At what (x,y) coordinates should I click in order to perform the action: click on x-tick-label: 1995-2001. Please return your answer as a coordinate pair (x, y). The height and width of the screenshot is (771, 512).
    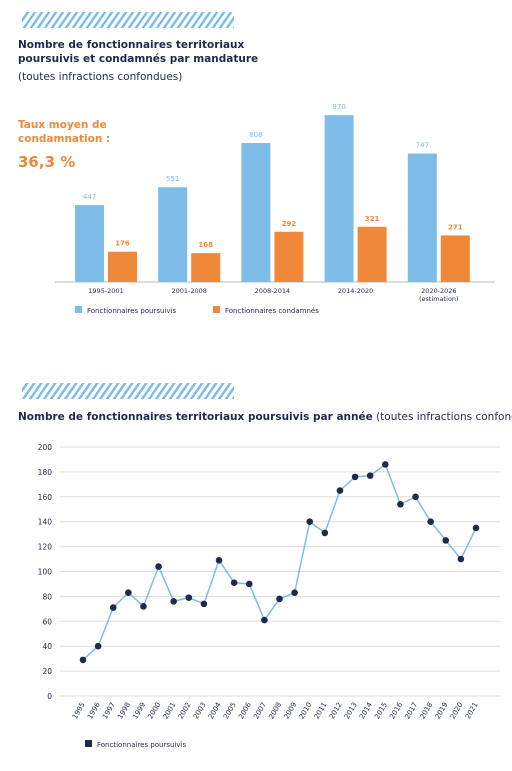
    Looking at the image, I should click on (106, 291).